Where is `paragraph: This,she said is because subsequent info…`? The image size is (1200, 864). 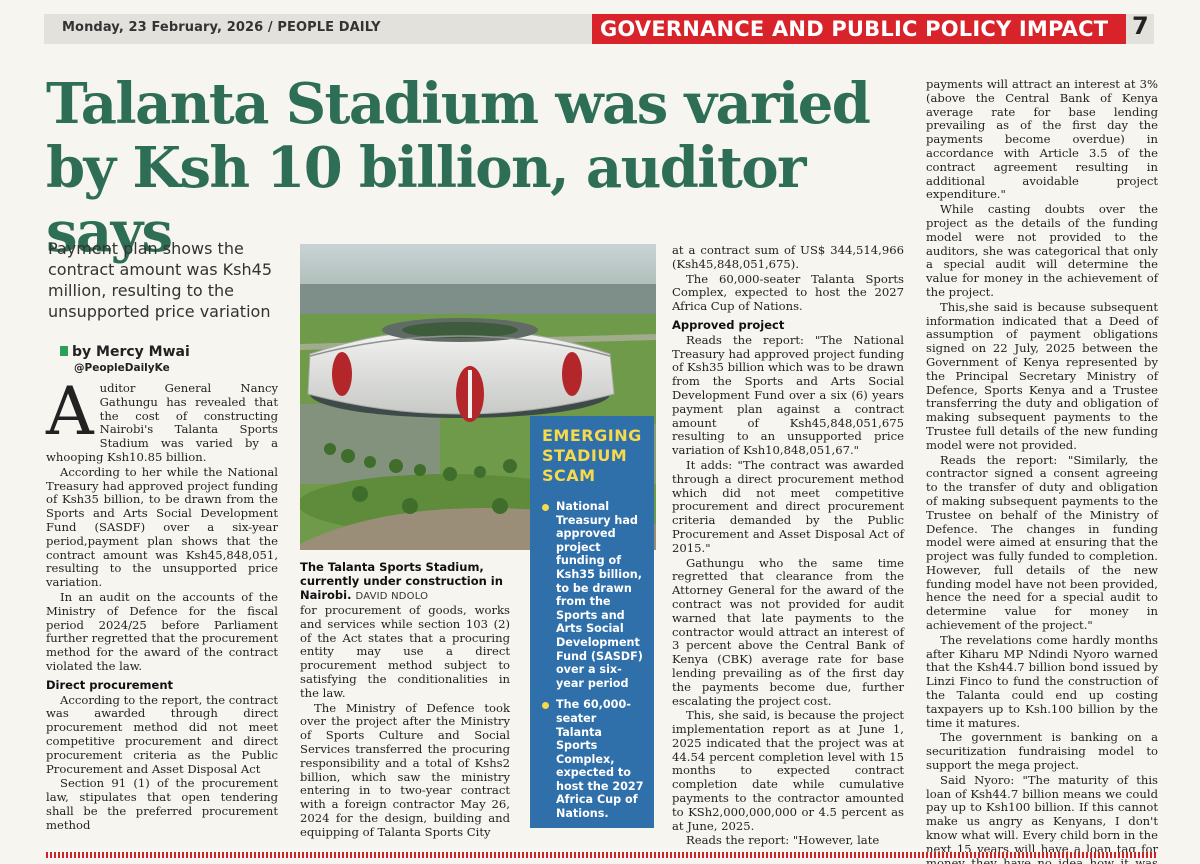
paragraph: This,she said is because subsequent info… is located at coordinates (1042, 375).